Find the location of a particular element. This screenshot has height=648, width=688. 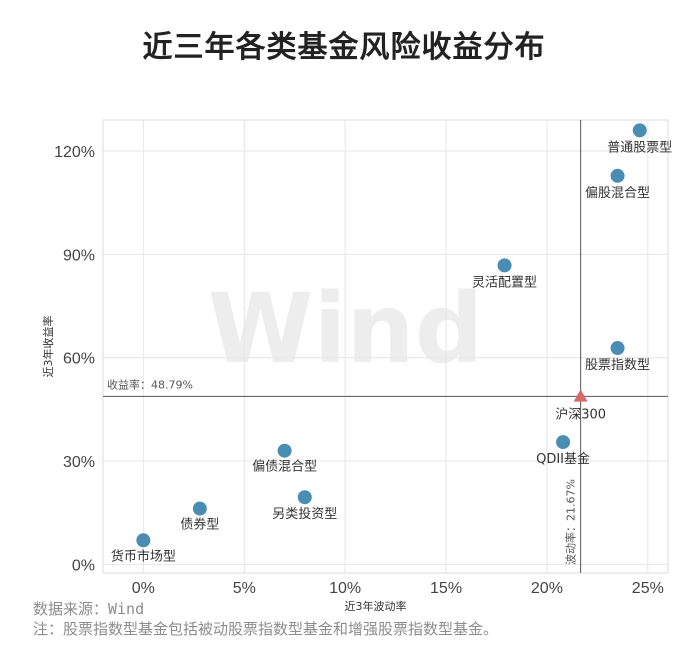

x-tick-label: 25% is located at coordinates (648, 588).